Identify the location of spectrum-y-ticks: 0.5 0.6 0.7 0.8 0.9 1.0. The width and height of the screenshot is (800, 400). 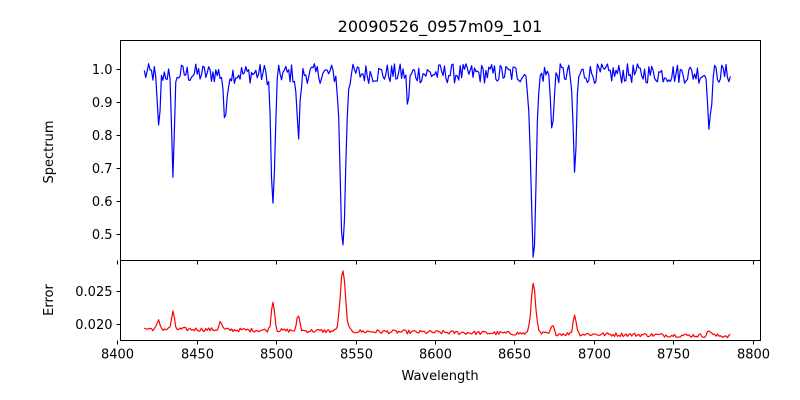
(106, 153).